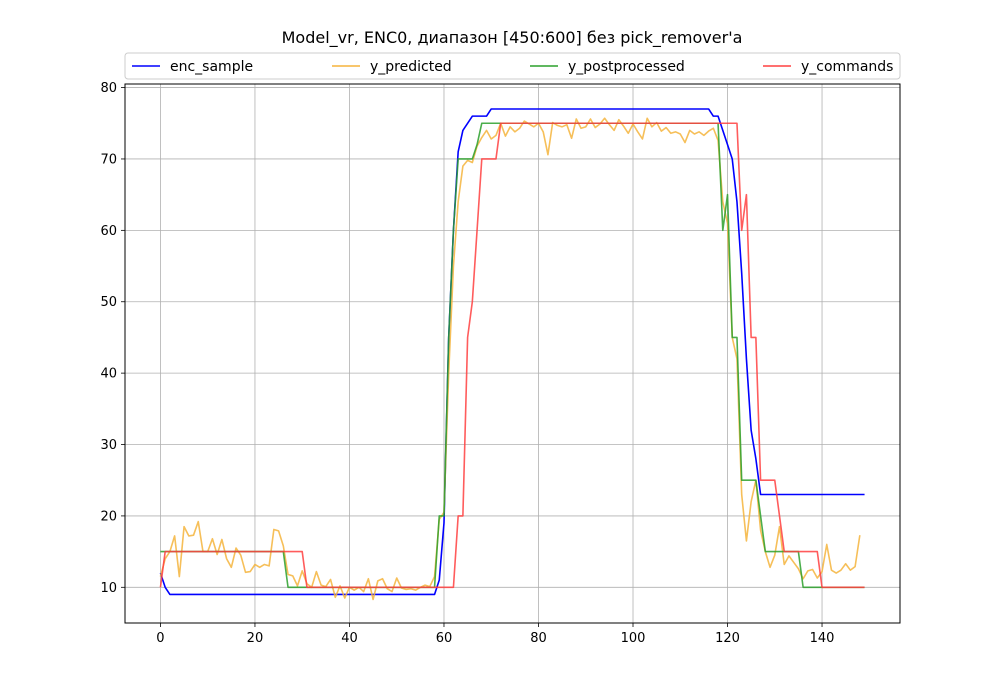 This screenshot has width=1000, height=700. I want to click on y-tick-label: 70, so click(108, 159).